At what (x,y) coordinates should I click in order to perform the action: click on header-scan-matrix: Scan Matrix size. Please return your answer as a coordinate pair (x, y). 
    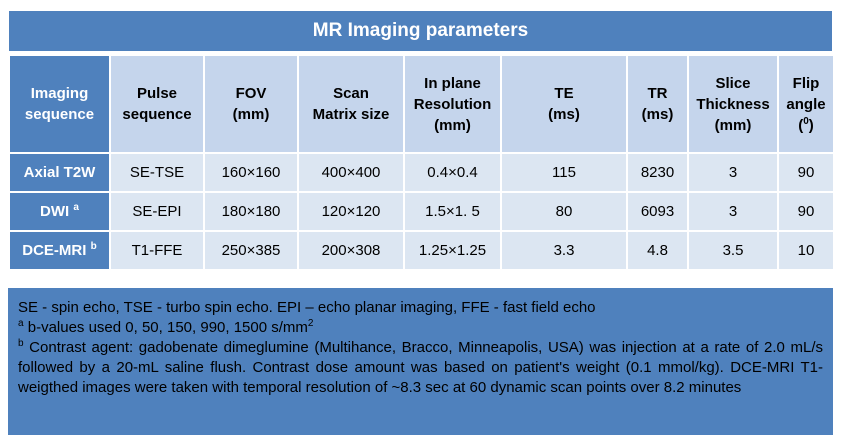
    Looking at the image, I should click on (351, 104).